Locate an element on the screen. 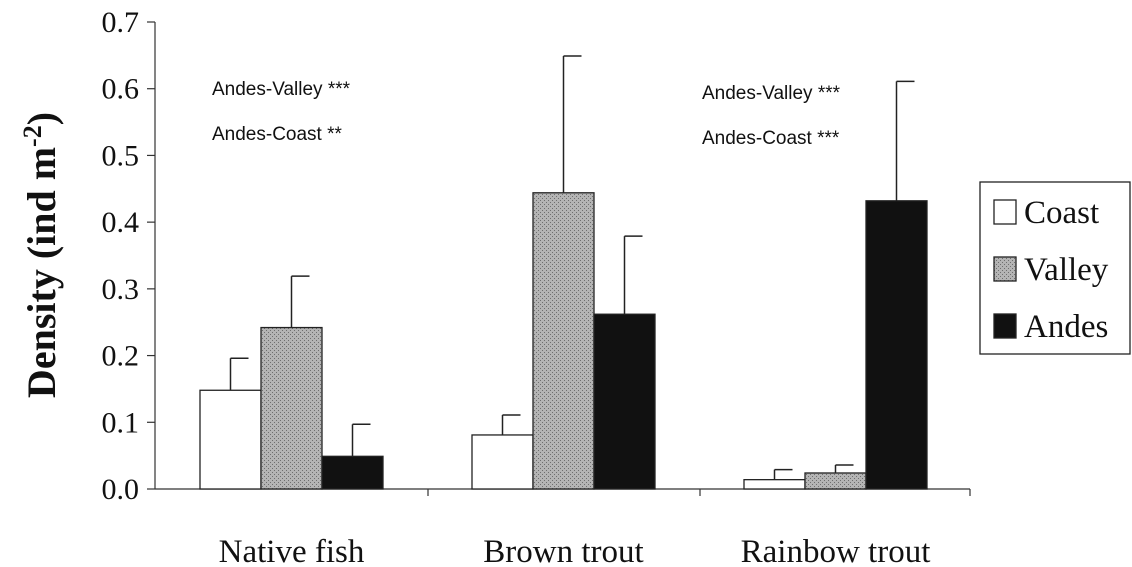 The image size is (1132, 567). y-tick-label: 0.2 is located at coordinates (121, 356).